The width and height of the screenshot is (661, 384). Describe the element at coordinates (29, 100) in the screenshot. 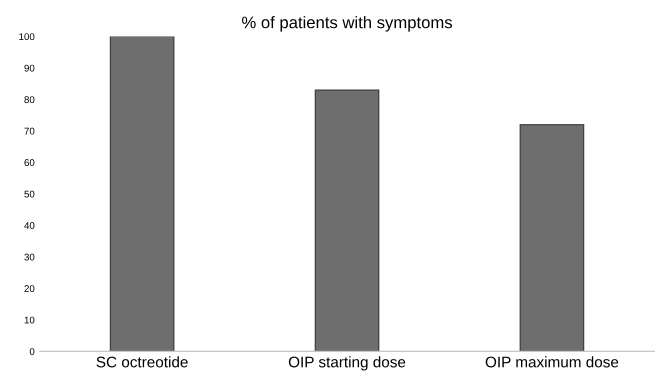

I see `y-tick-label: 80` at that location.